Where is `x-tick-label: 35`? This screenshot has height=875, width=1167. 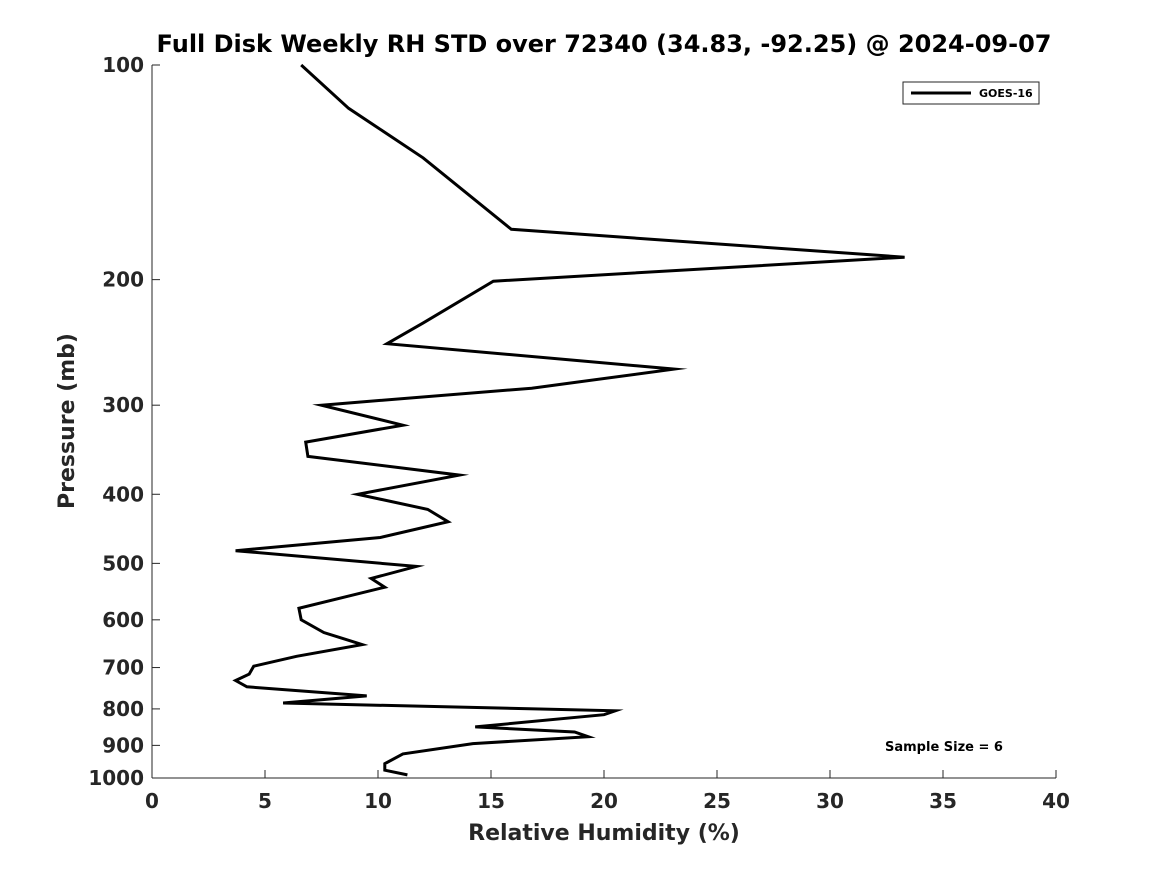
x-tick-label: 35 is located at coordinates (943, 801).